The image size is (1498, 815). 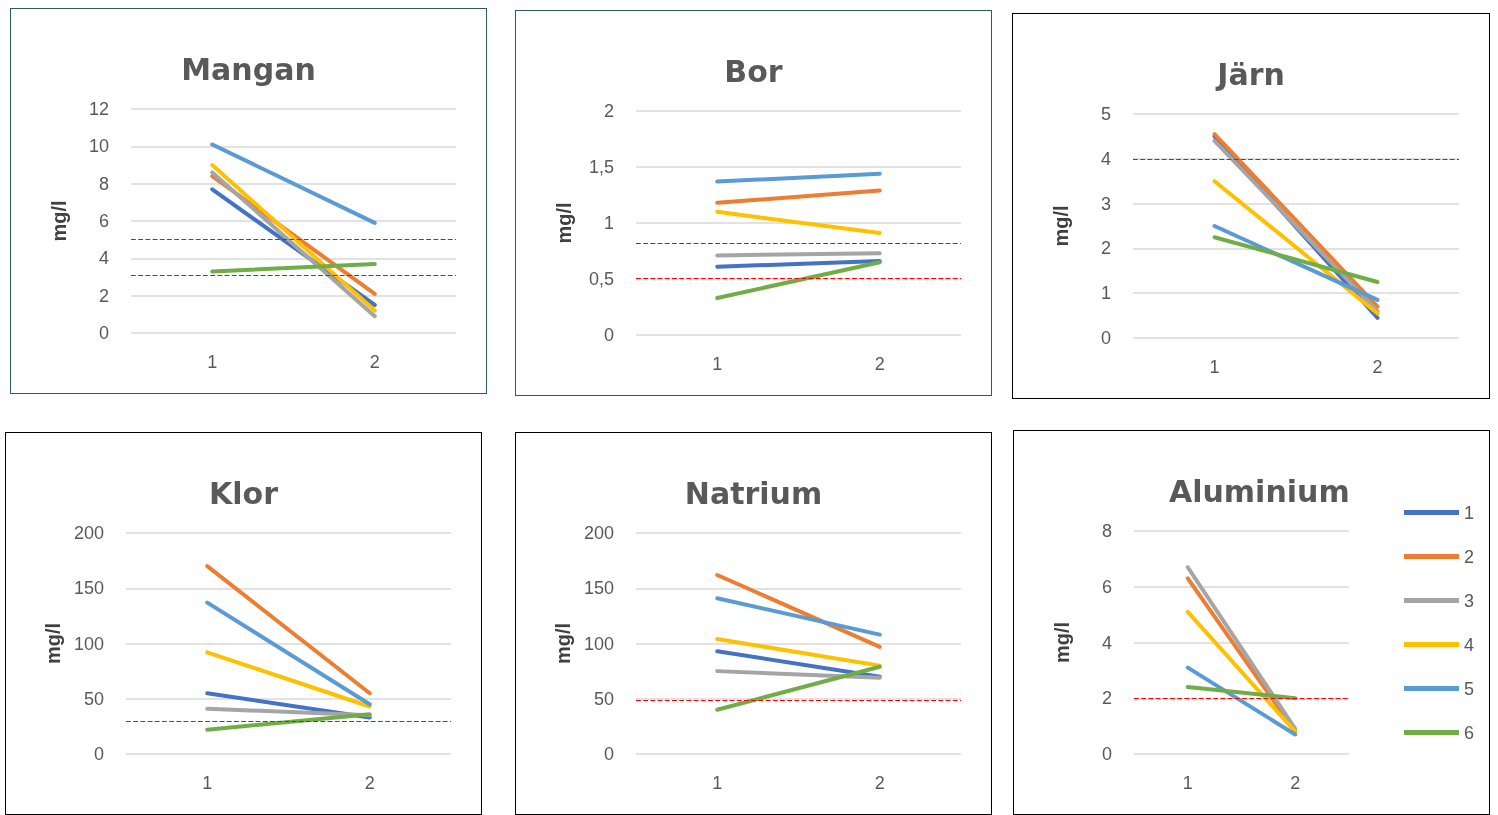 I want to click on y-tick-label: 12, so click(x=98, y=109).